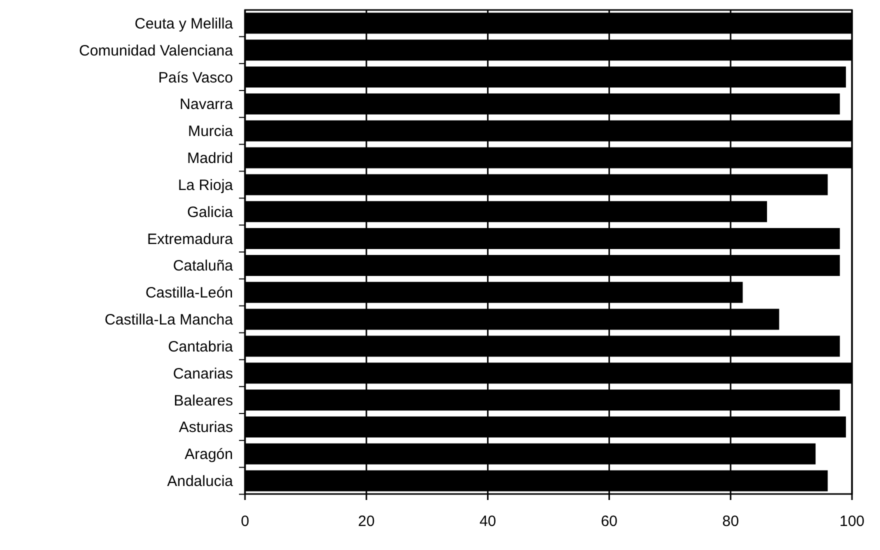 This screenshot has height=550, width=880. What do you see at coordinates (487, 521) in the screenshot?
I see `x-tick-label: 40` at bounding box center [487, 521].